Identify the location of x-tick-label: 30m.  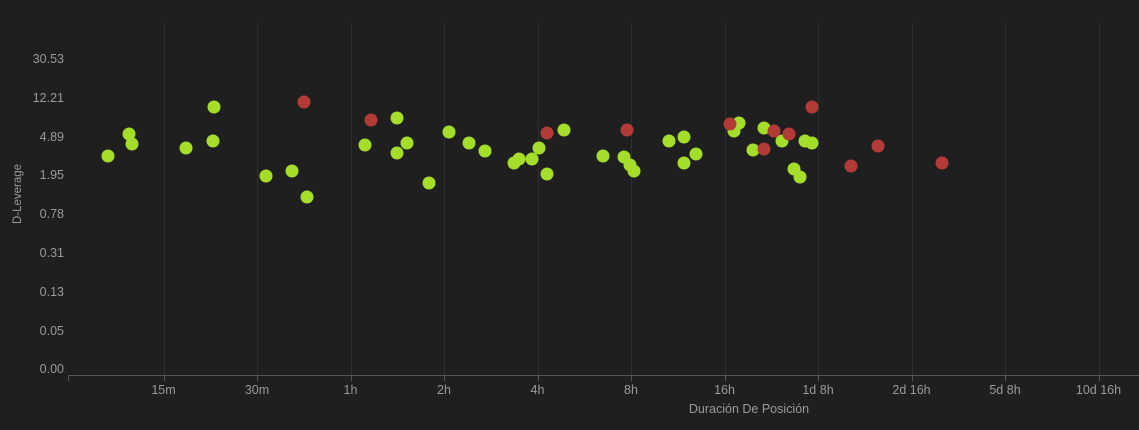
(257, 390).